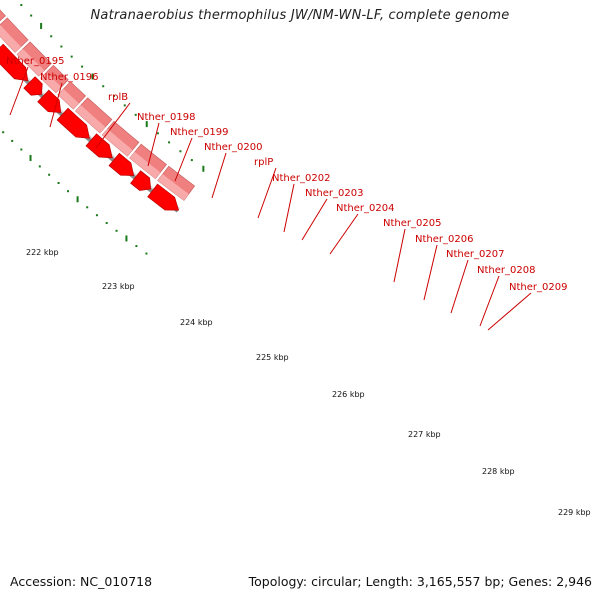 Image resolution: width=600 pixels, height=600 pixels. I want to click on gene-label: Nther_0209, so click(538, 287).